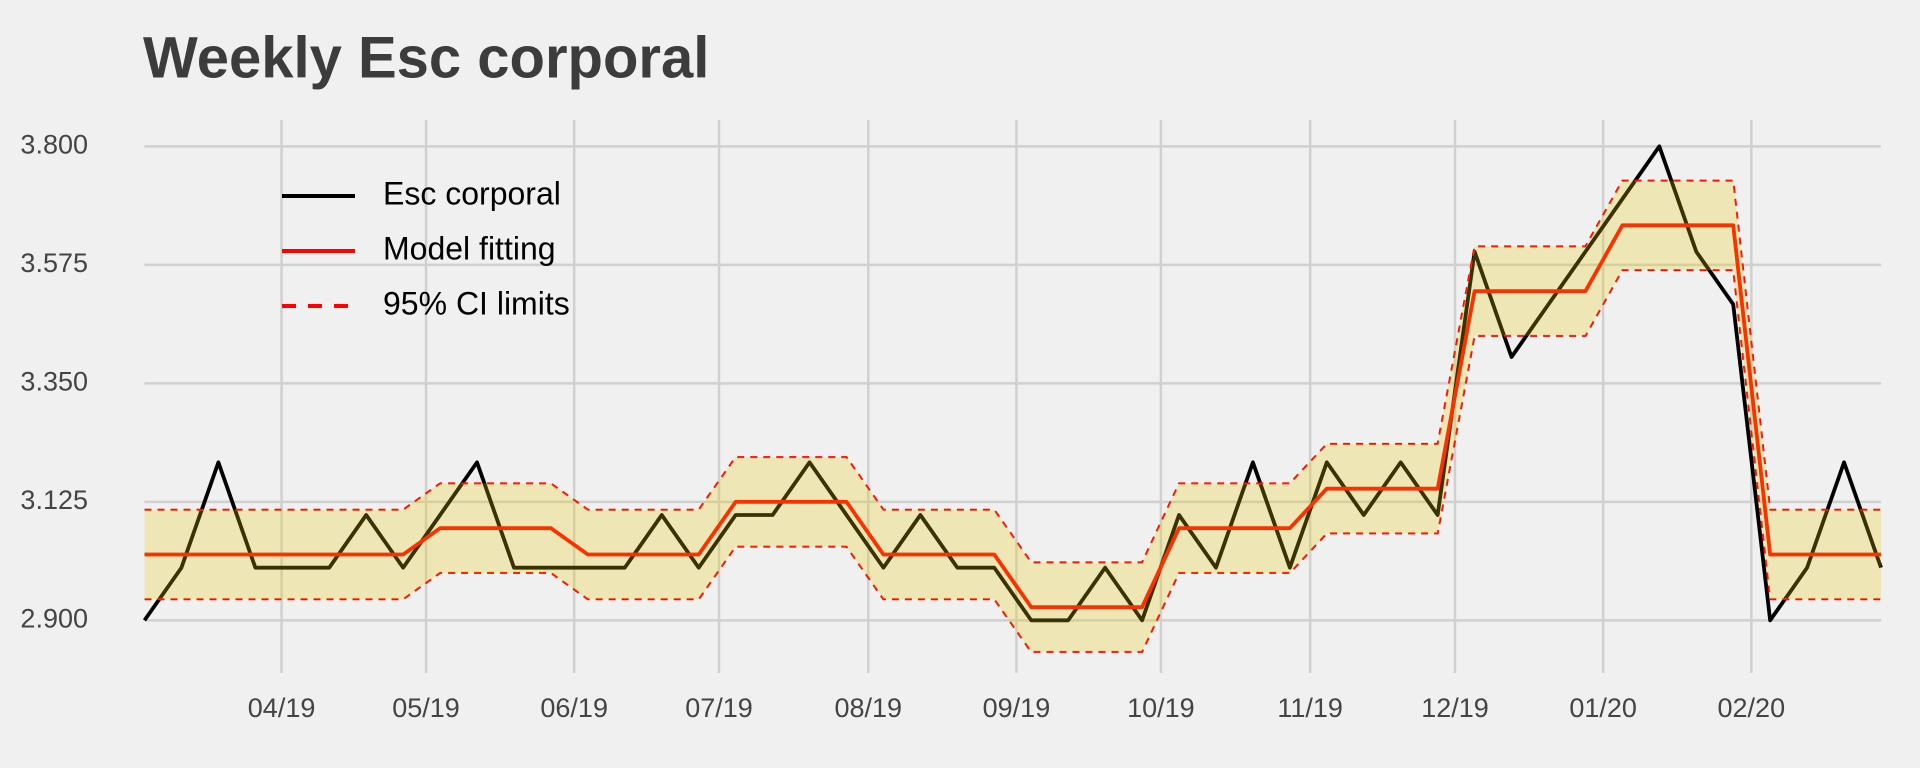  I want to click on y-tick-label: 3.125, so click(54, 500).